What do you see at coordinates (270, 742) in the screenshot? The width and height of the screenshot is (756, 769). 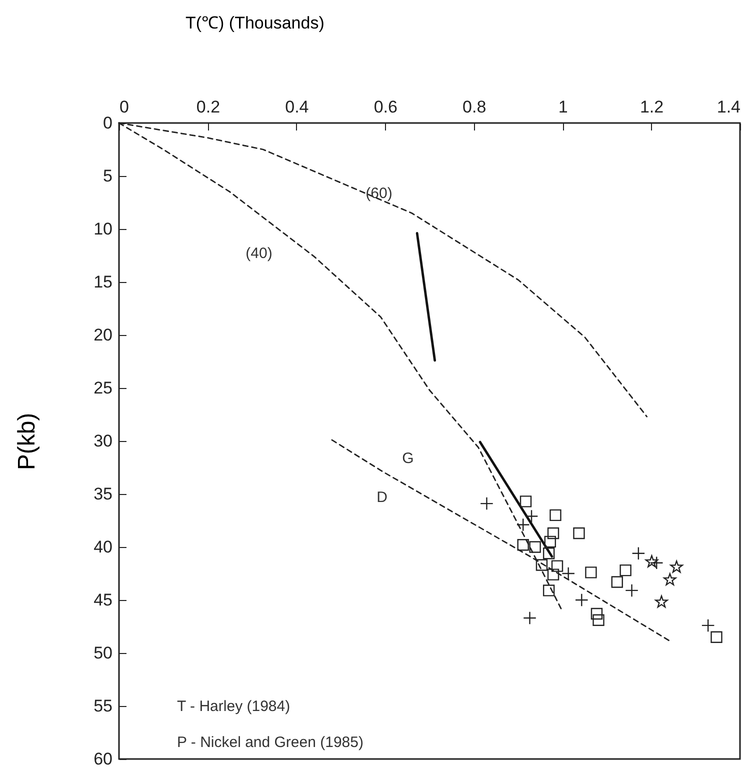 I see `annotation: P - Nickel and Green (1985)` at bounding box center [270, 742].